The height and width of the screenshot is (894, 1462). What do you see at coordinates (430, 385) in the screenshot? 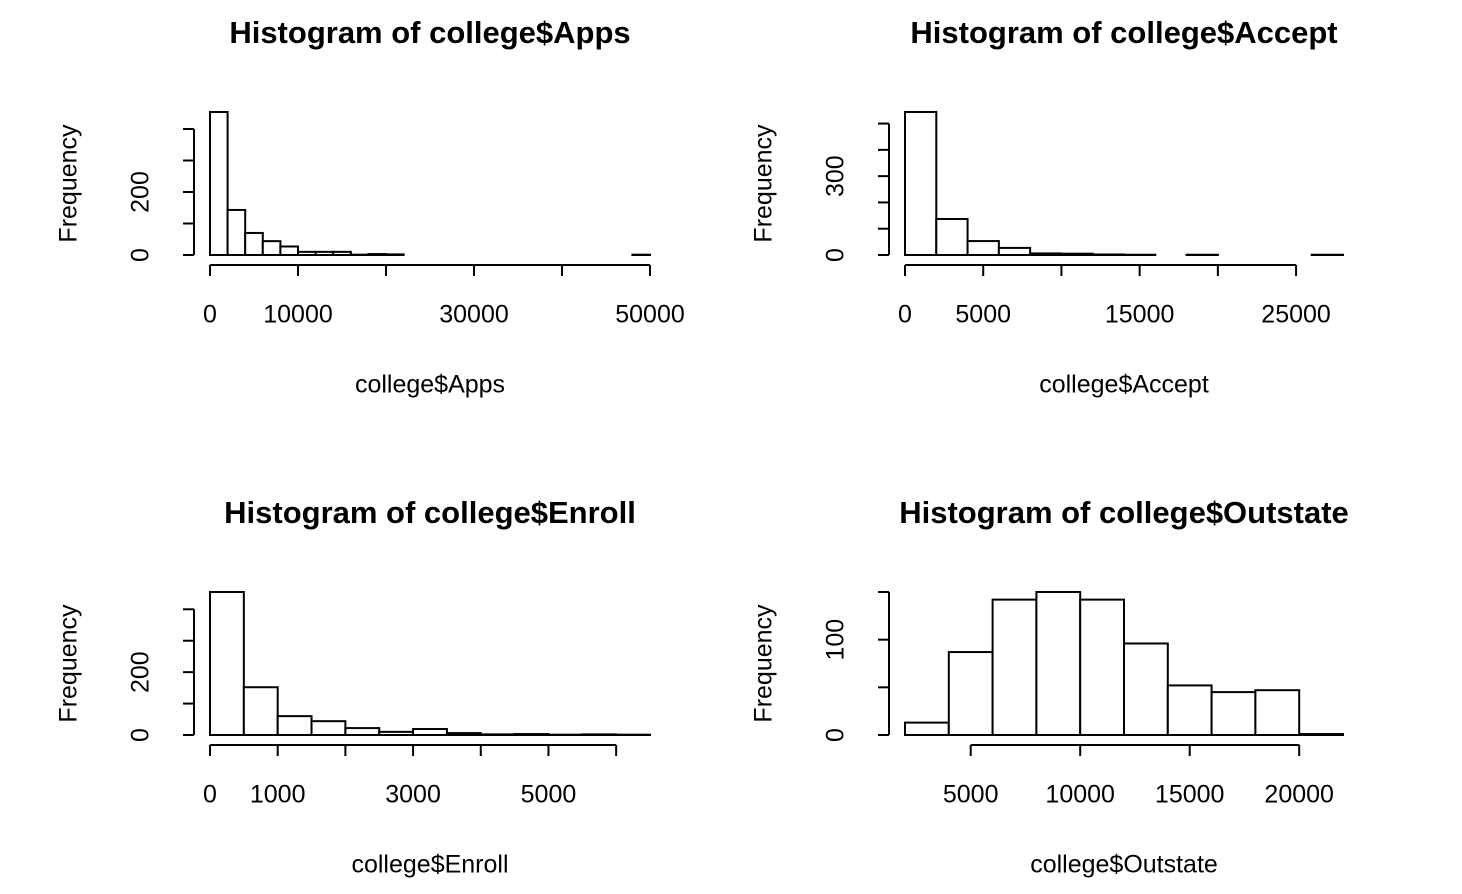
I see `x-axis-label: college$Apps` at bounding box center [430, 385].